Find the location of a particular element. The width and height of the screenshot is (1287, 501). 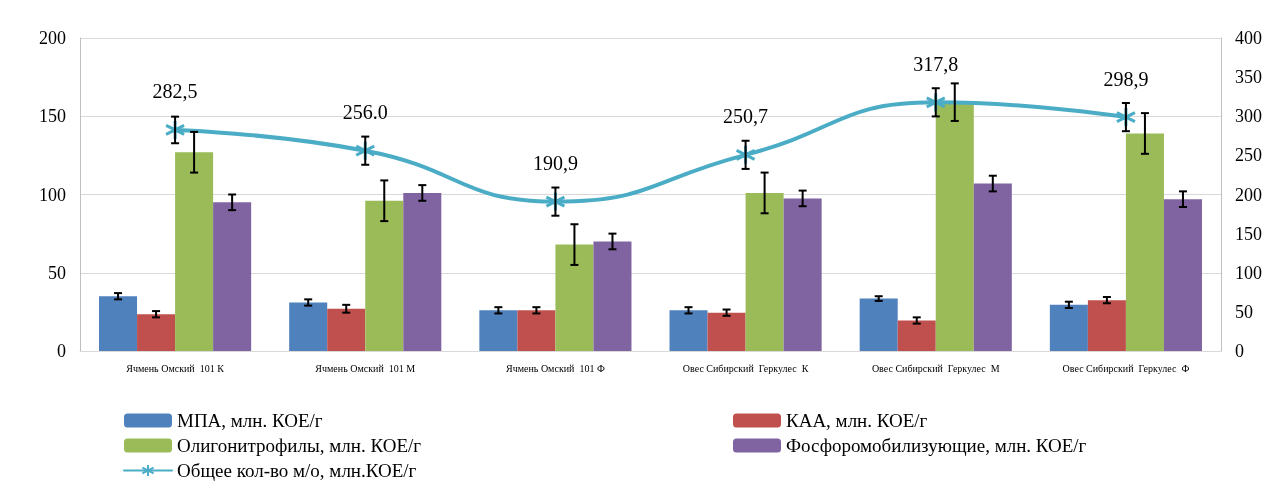

x-tick-label: Ячмень Омский 101 Ф is located at coordinates (555, 368).